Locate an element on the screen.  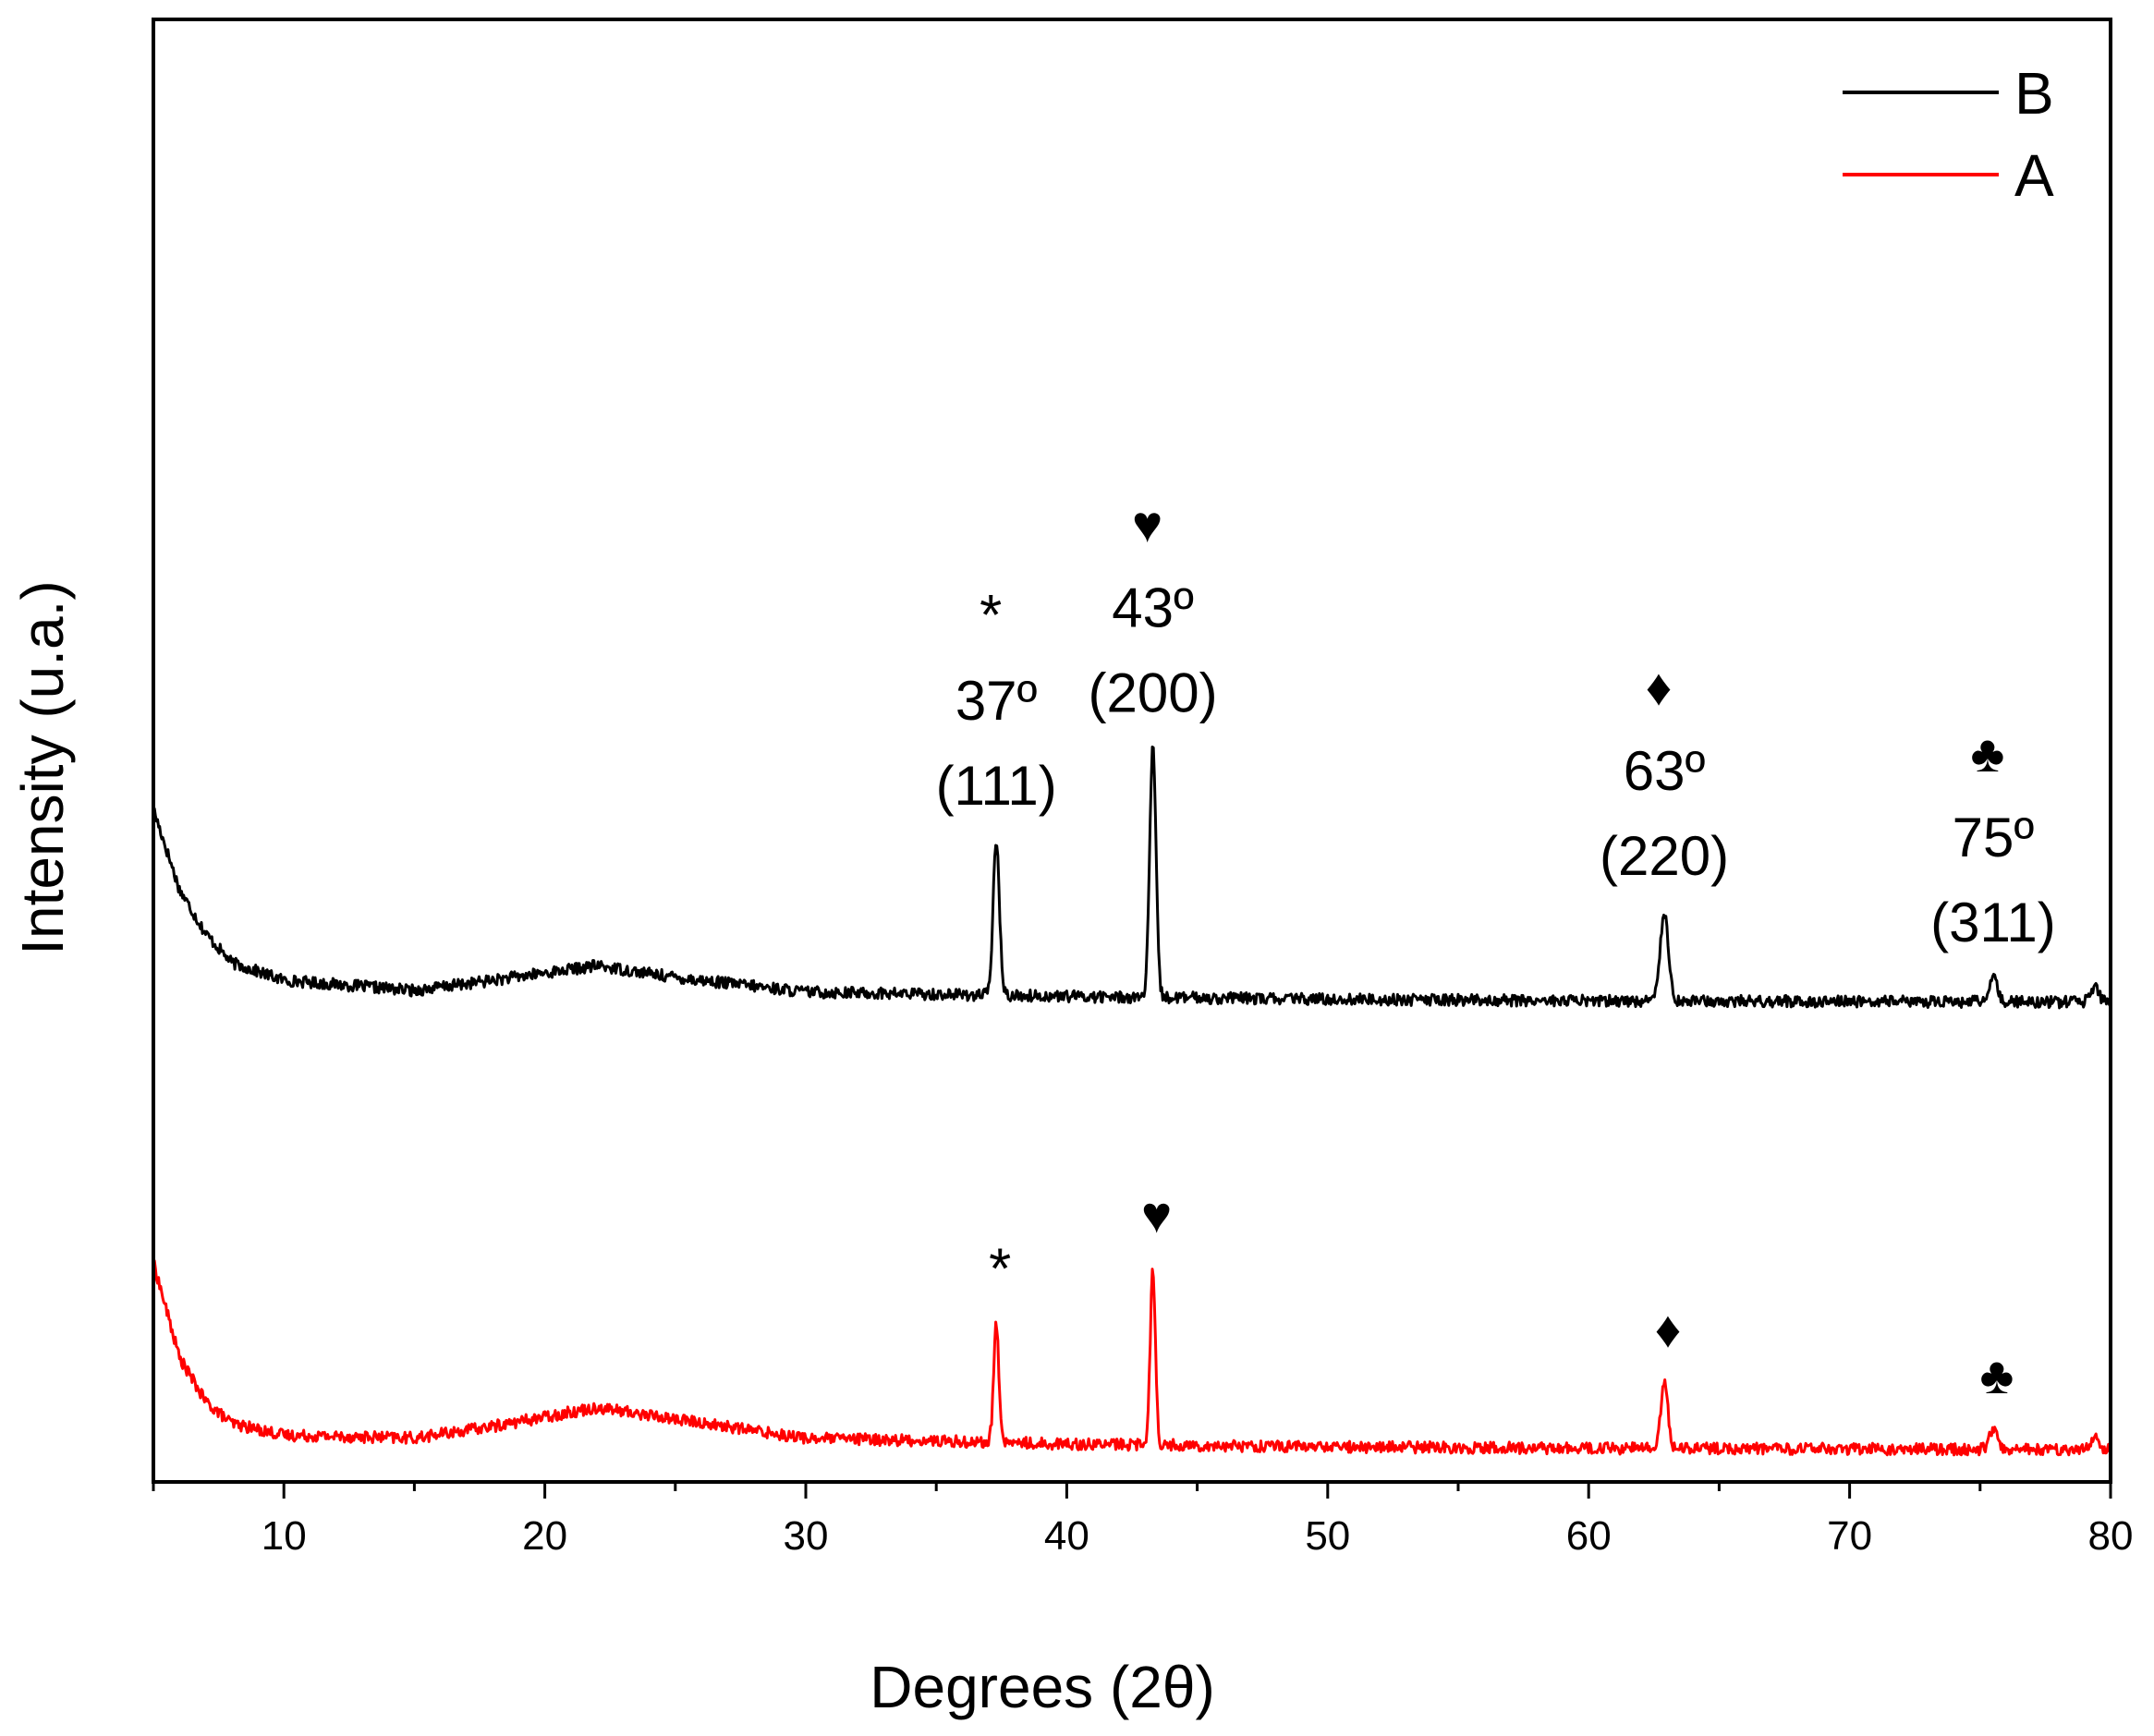
legend-label-b: B is located at coordinates (2034, 94).